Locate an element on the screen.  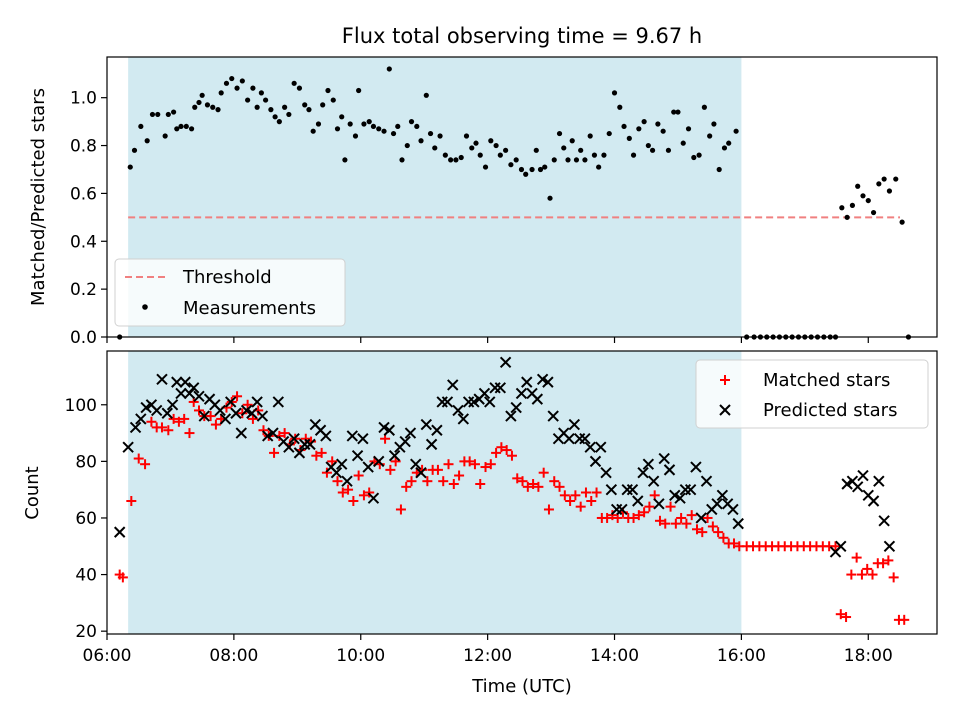
bottom-legend-box is located at coordinates (812, 394).